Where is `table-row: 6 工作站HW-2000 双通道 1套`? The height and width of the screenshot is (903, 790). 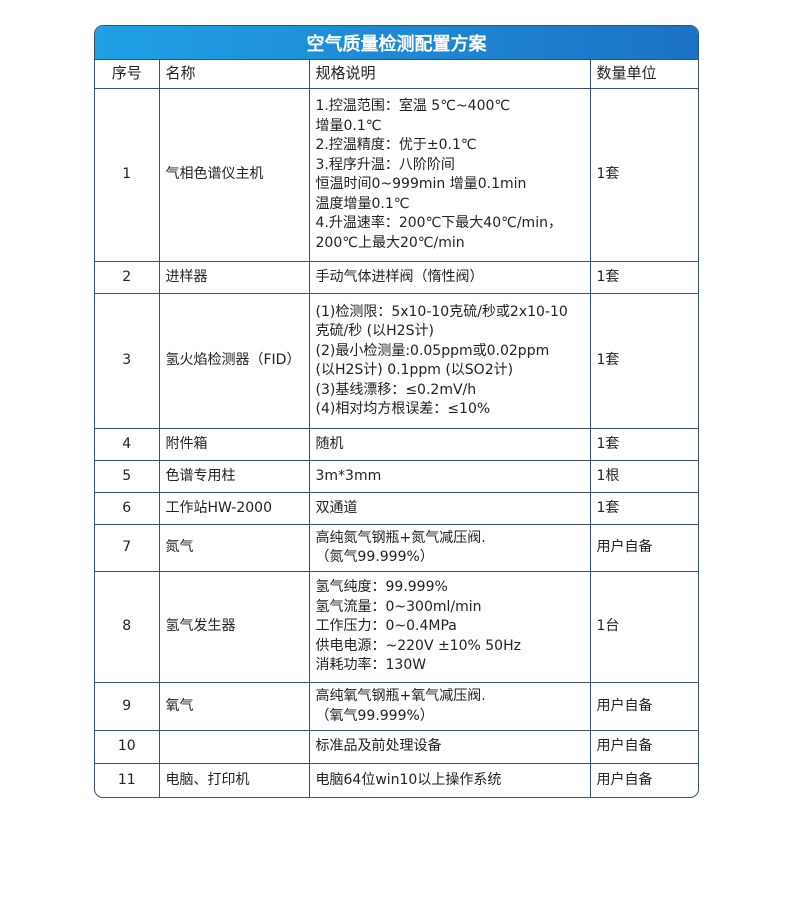 table-row: 6 工作站HW-2000 双通道 1套 is located at coordinates (396, 508).